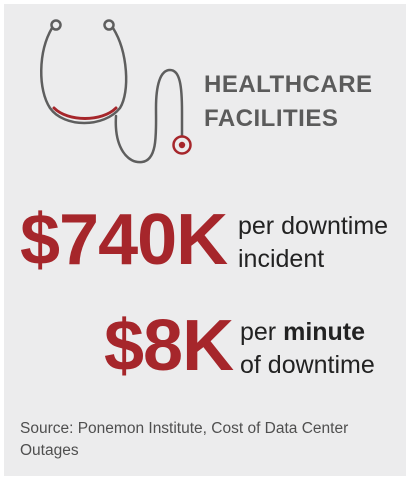 The image size is (410, 482). What do you see at coordinates (281, 259) in the screenshot?
I see `incident-cost-caption-line-2: incident` at bounding box center [281, 259].